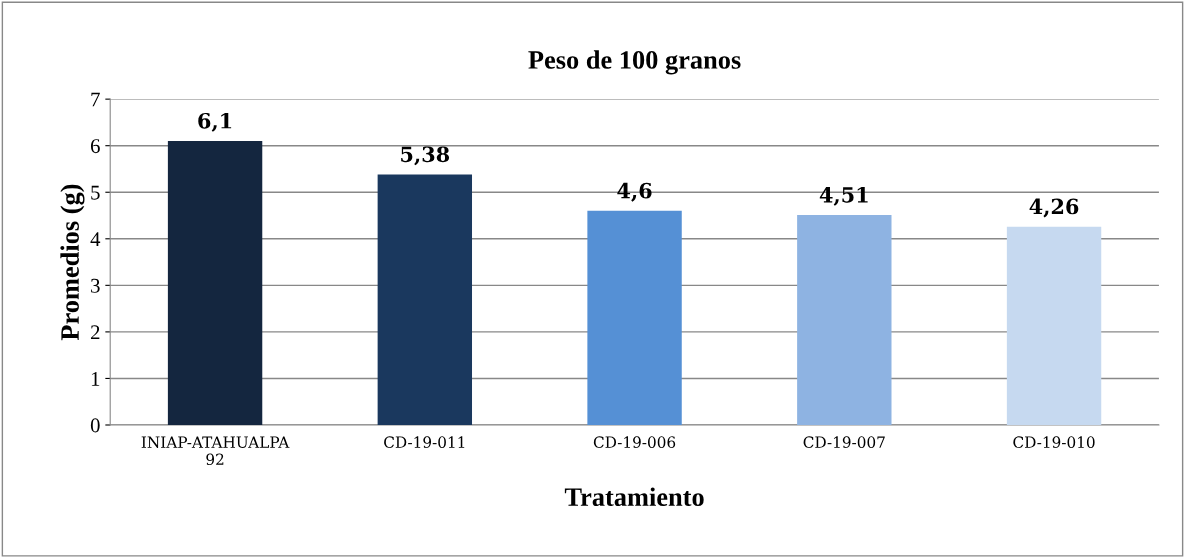 Image resolution: width=1185 pixels, height=557 pixels. Describe the element at coordinates (95, 99) in the screenshot. I see `y-tick-label: 7` at that location.